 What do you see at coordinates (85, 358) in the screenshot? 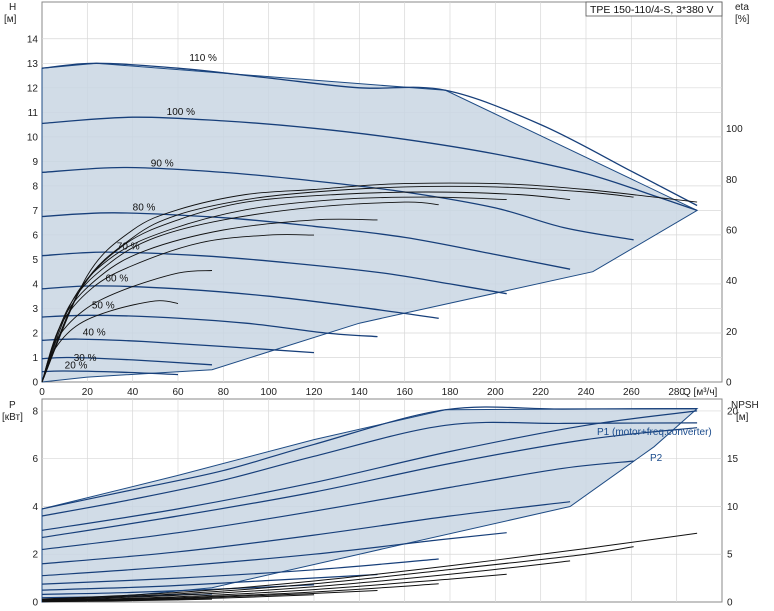
I see `speed-label: 30 %` at bounding box center [85, 358].